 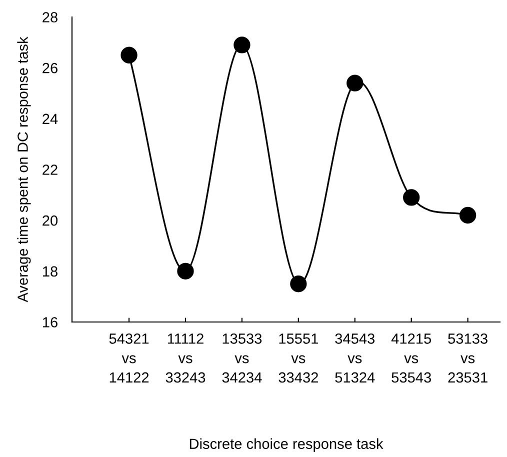 What do you see at coordinates (186, 358) in the screenshot?
I see `x-tick-label: 11112 vs 33243` at bounding box center [186, 358].